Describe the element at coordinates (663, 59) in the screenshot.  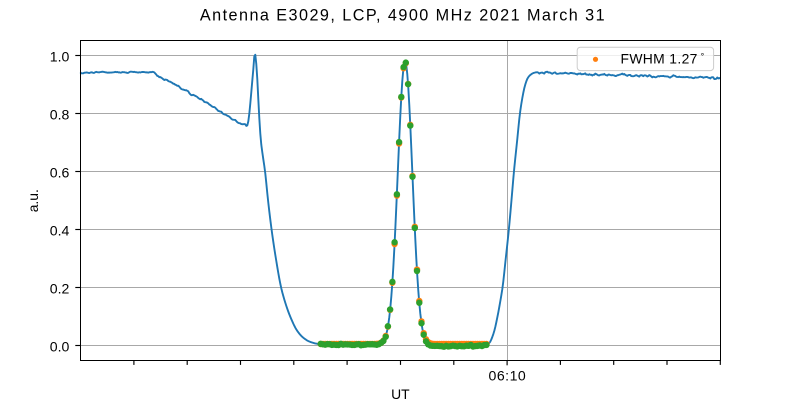
I see `svg-text: FWHM 1.27 °` at that location.